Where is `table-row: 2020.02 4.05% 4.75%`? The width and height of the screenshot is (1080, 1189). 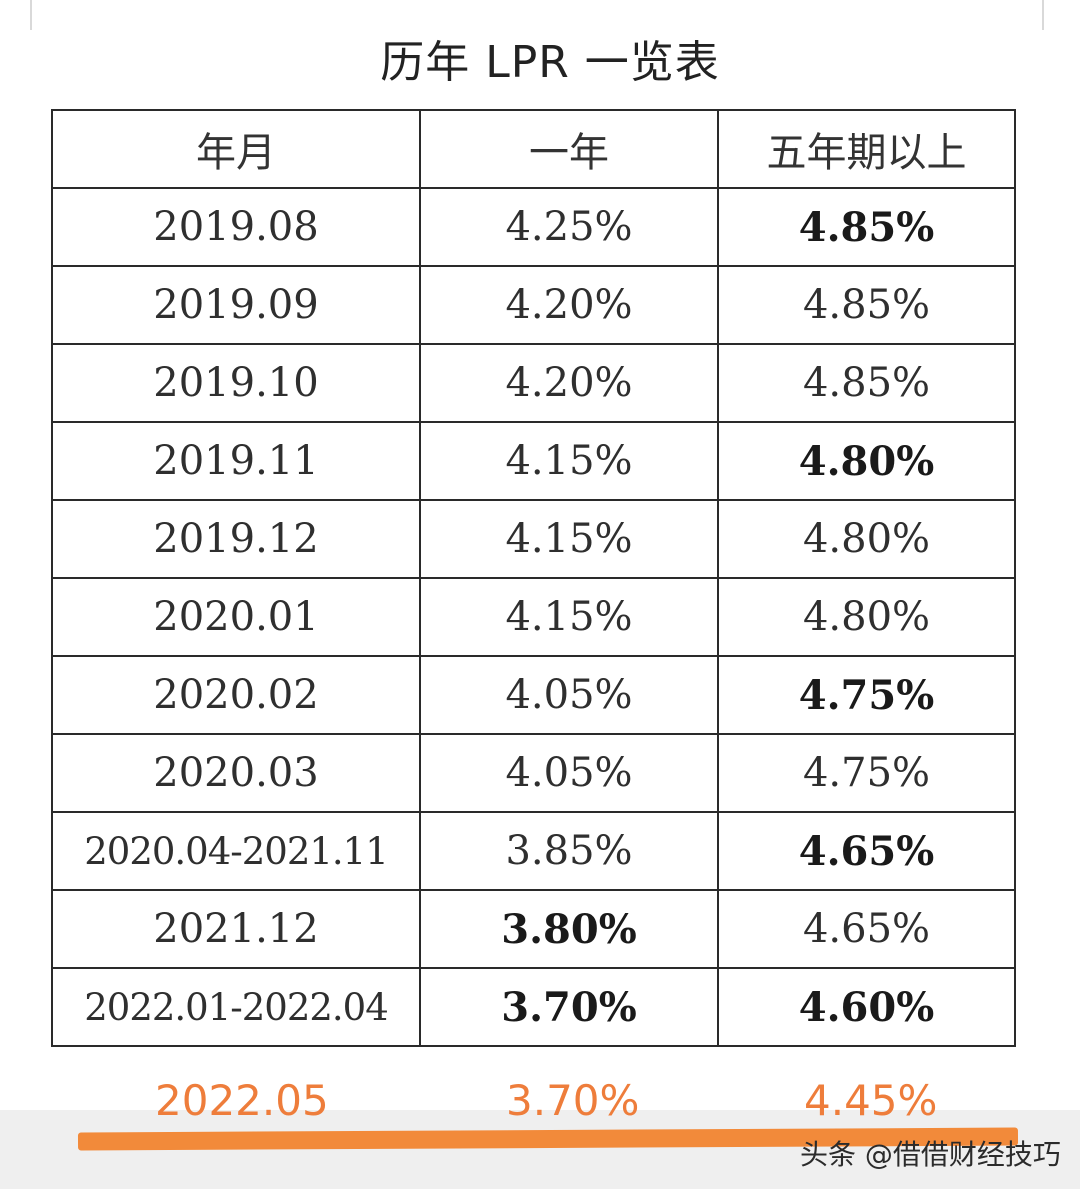
table-row: 2020.02 4.05% 4.75% is located at coordinates (533, 695).